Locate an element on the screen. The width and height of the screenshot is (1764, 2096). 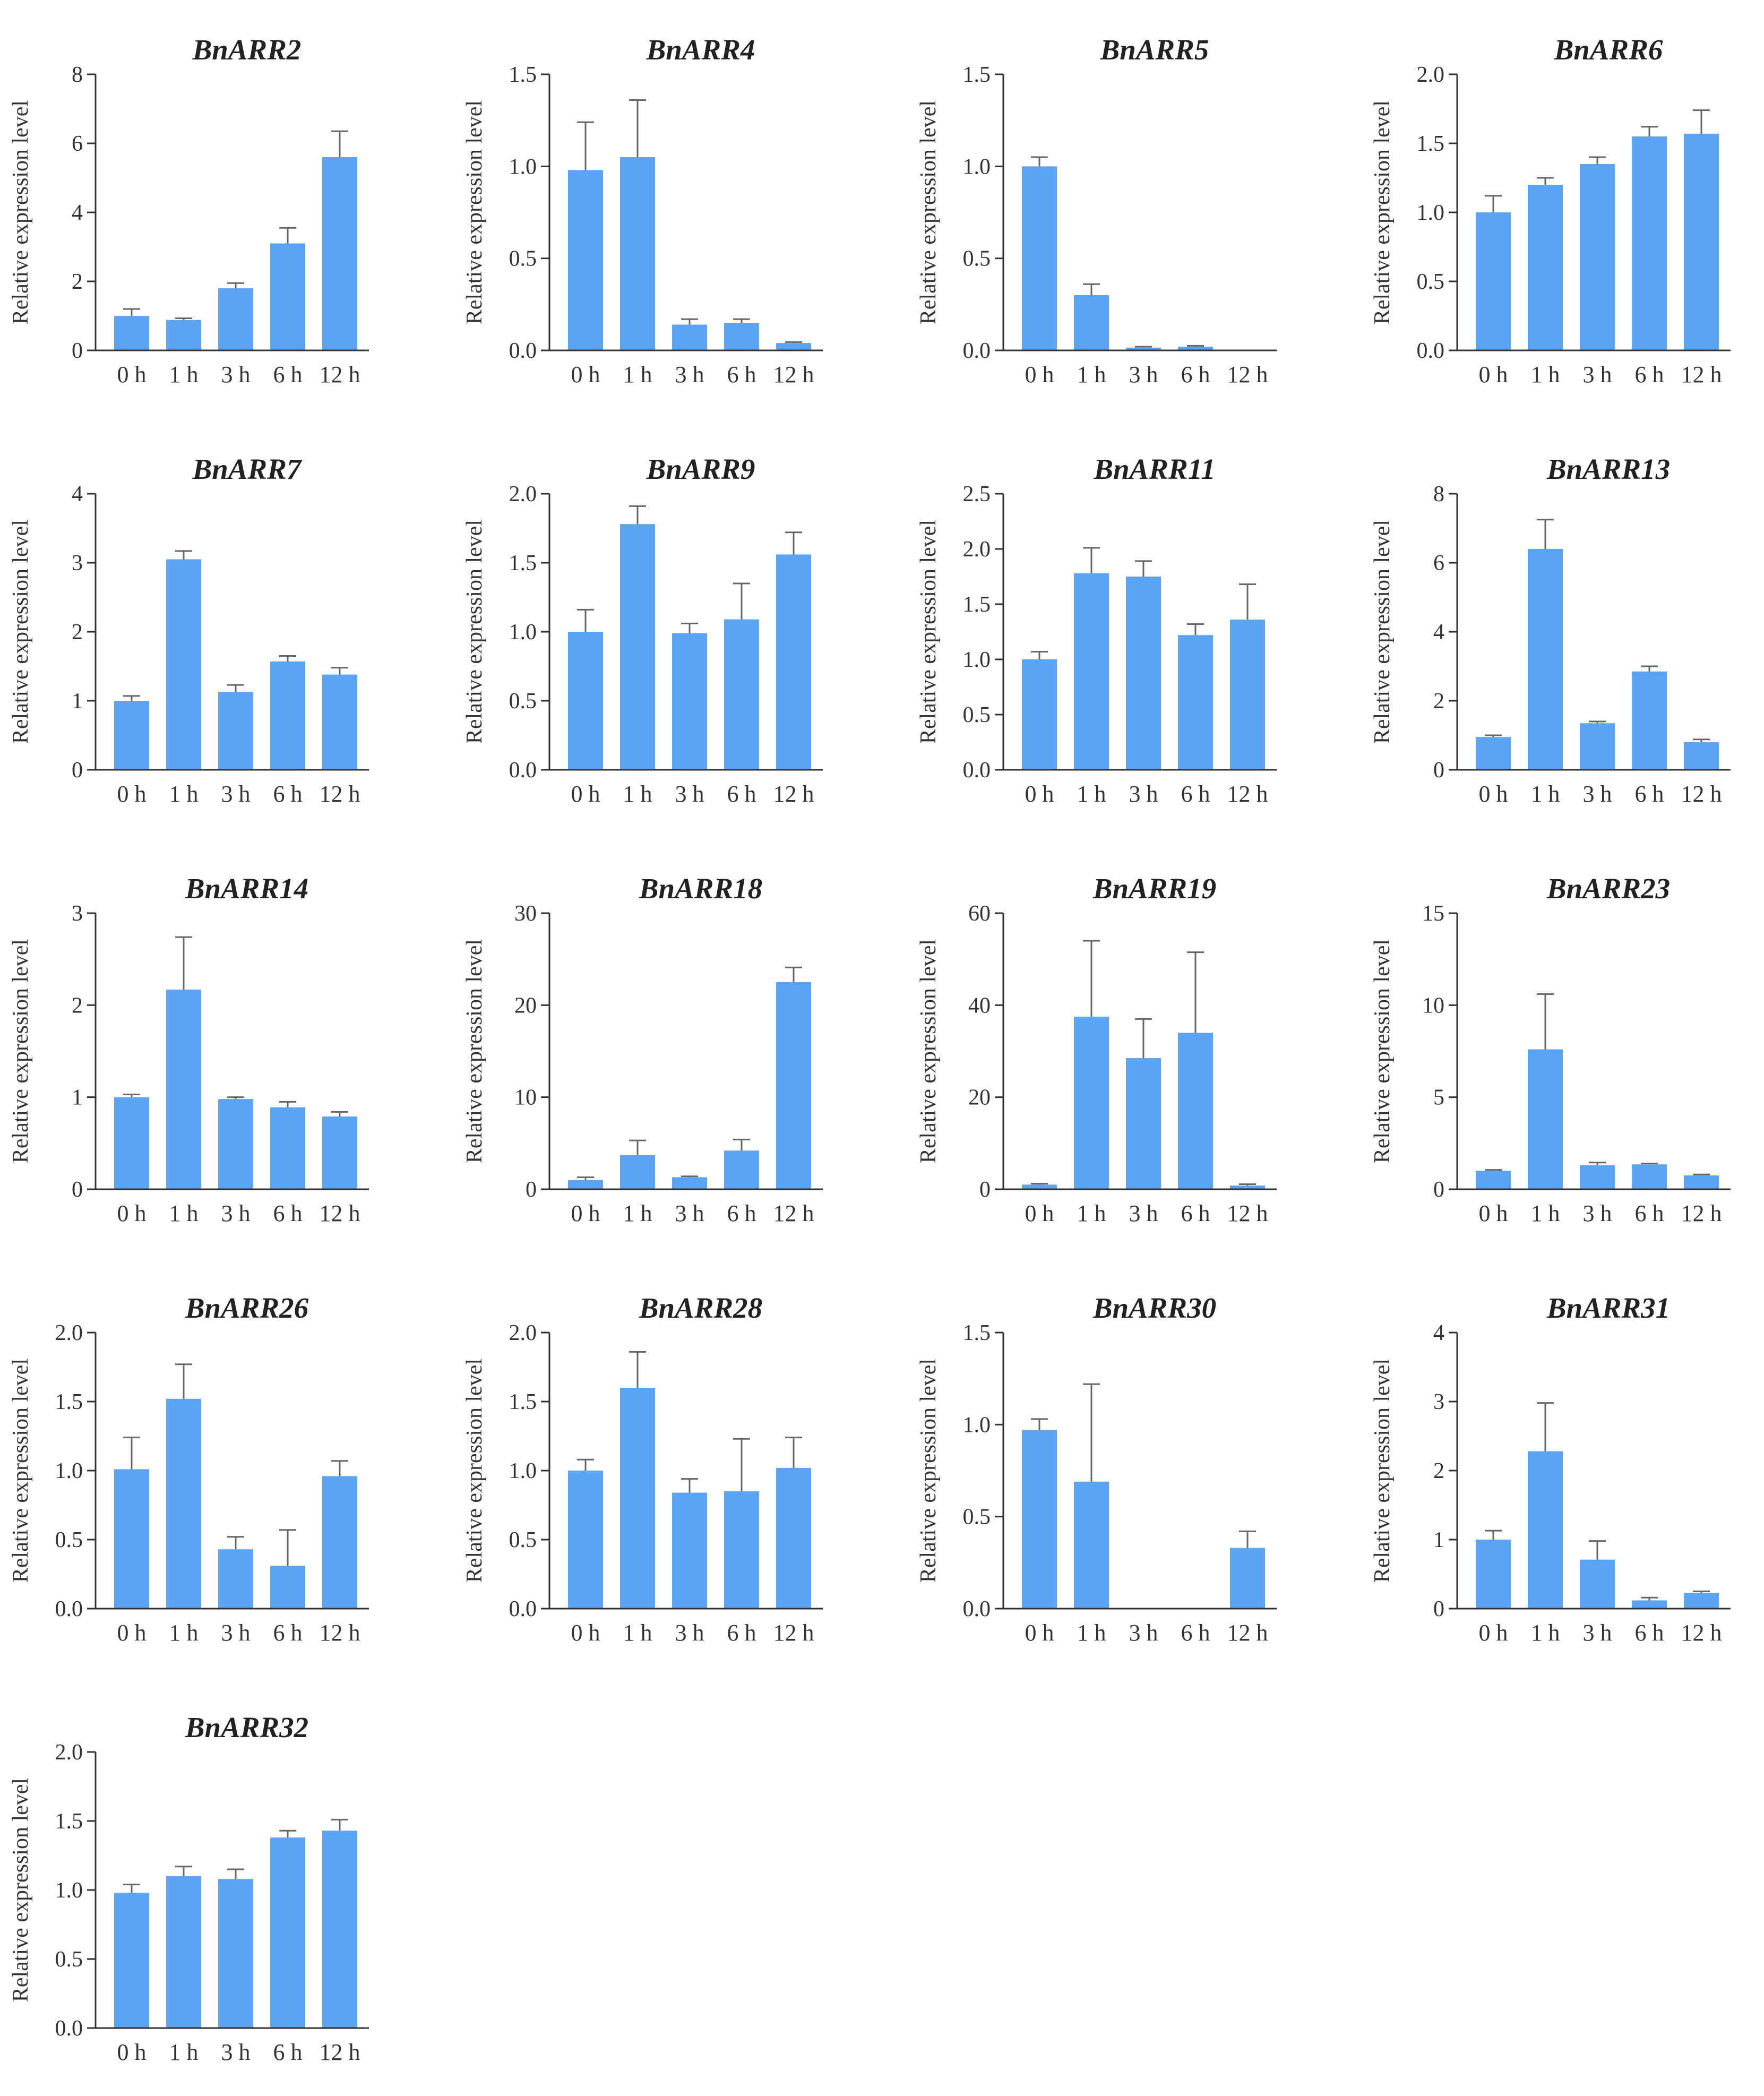
chart-title: BnARR18 is located at coordinates (700, 889).